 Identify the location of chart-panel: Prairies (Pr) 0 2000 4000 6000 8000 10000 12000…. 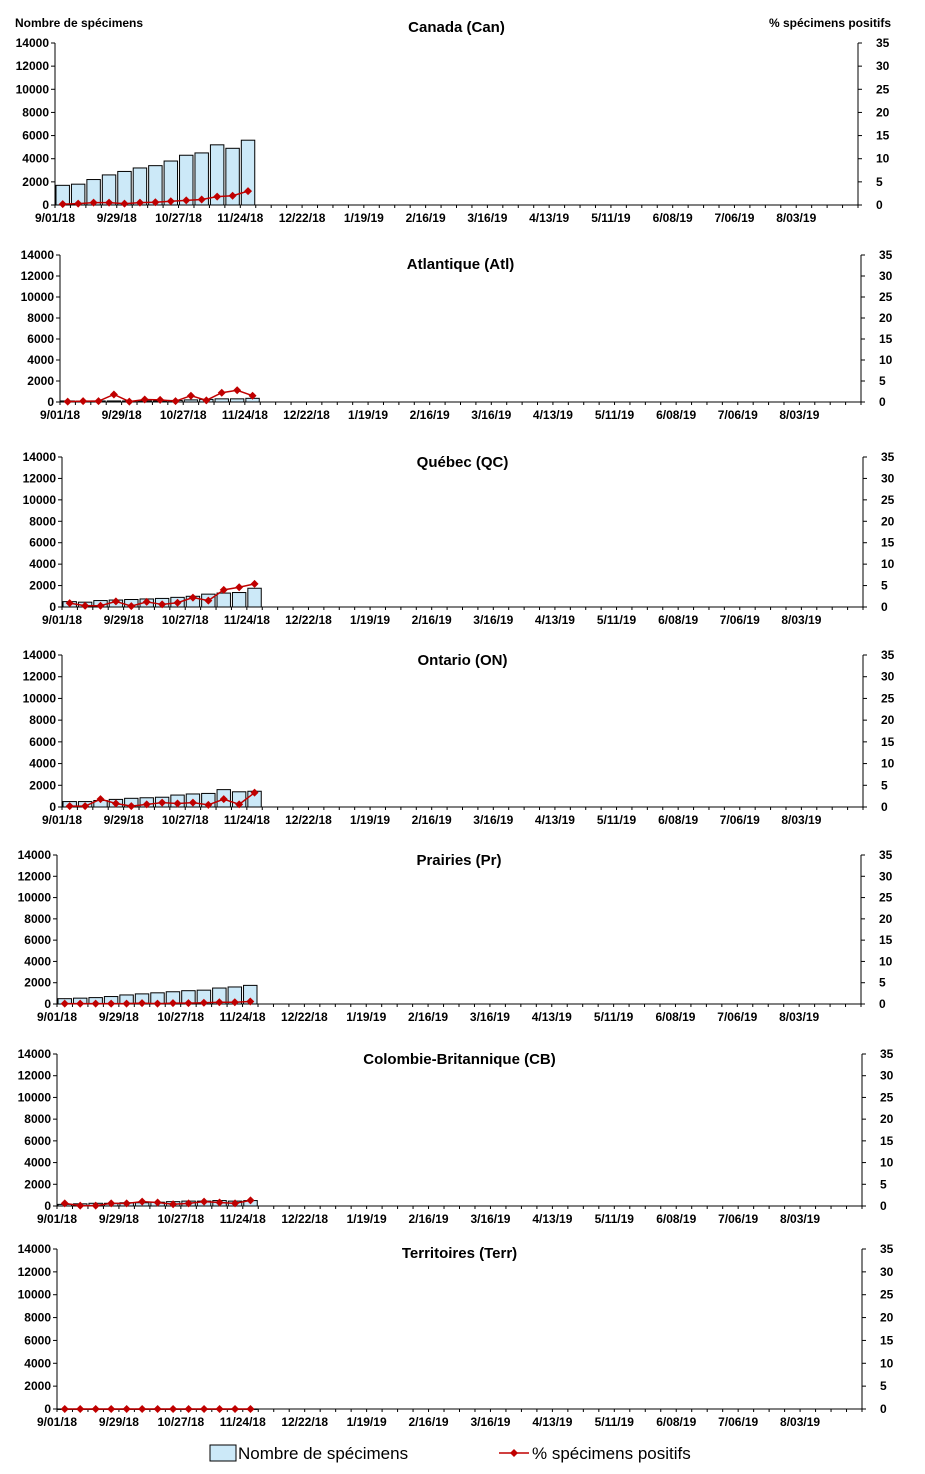
(455, 936).